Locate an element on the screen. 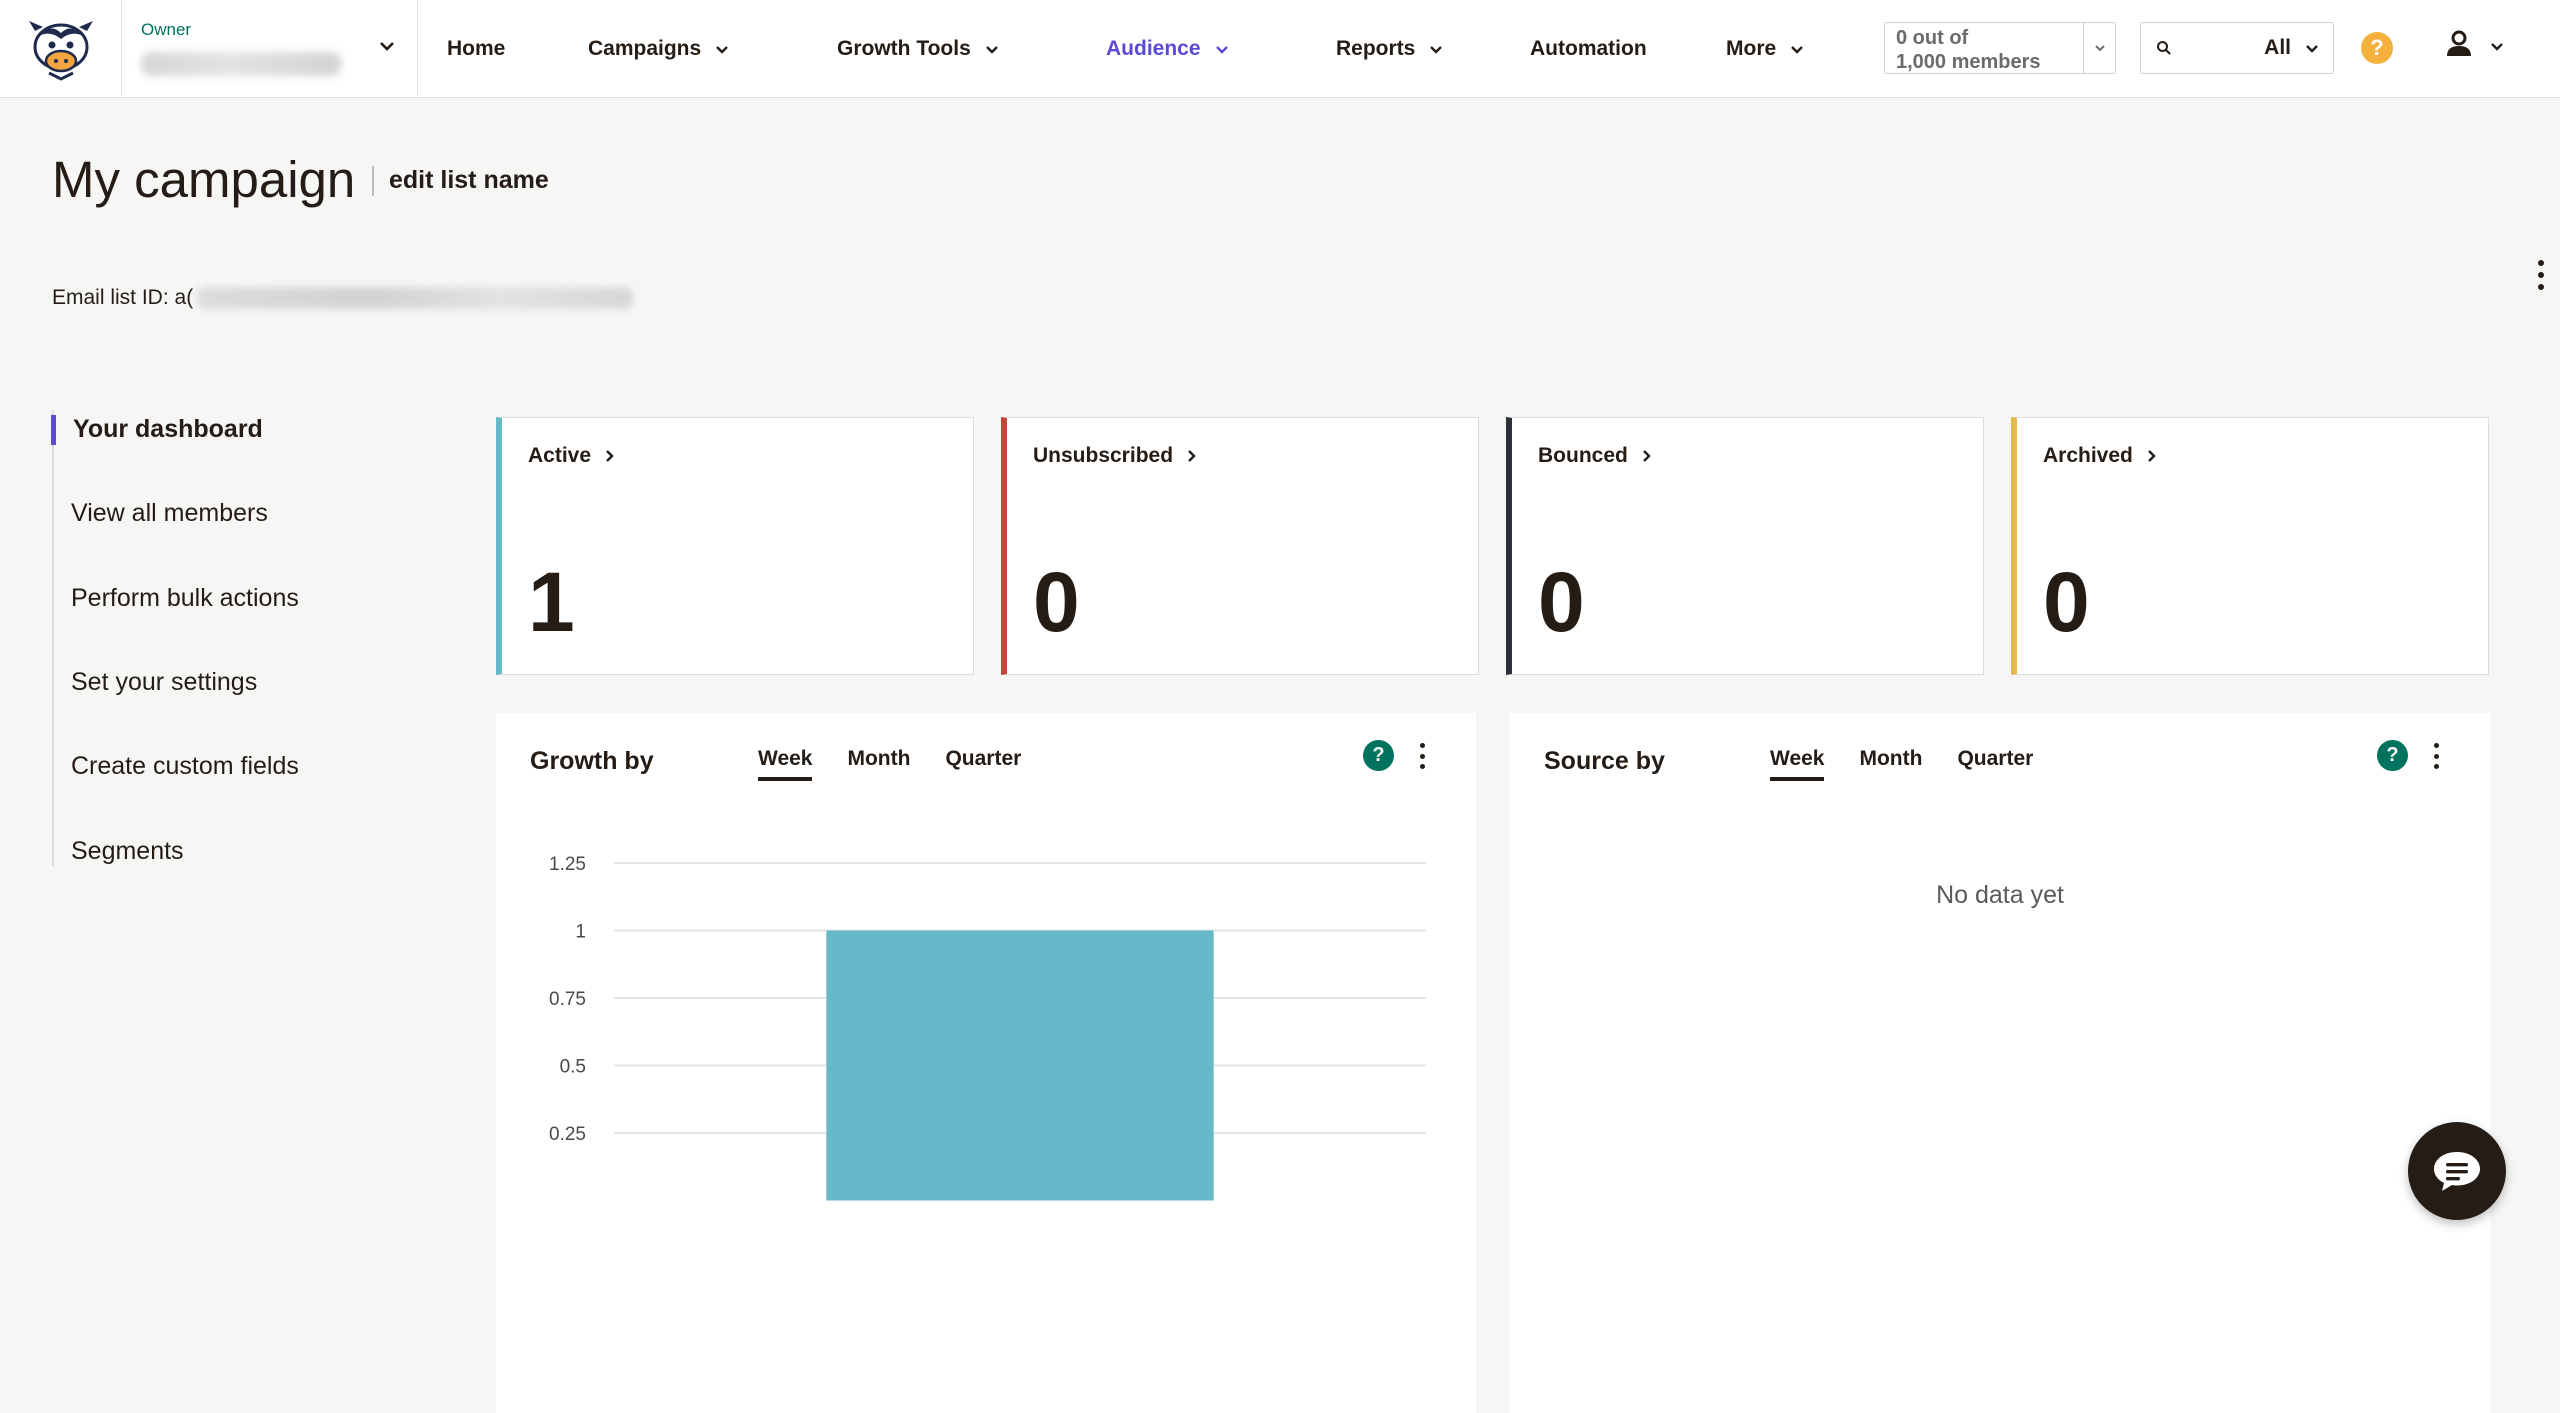  stat-card-header: Active is located at coordinates (571, 456).